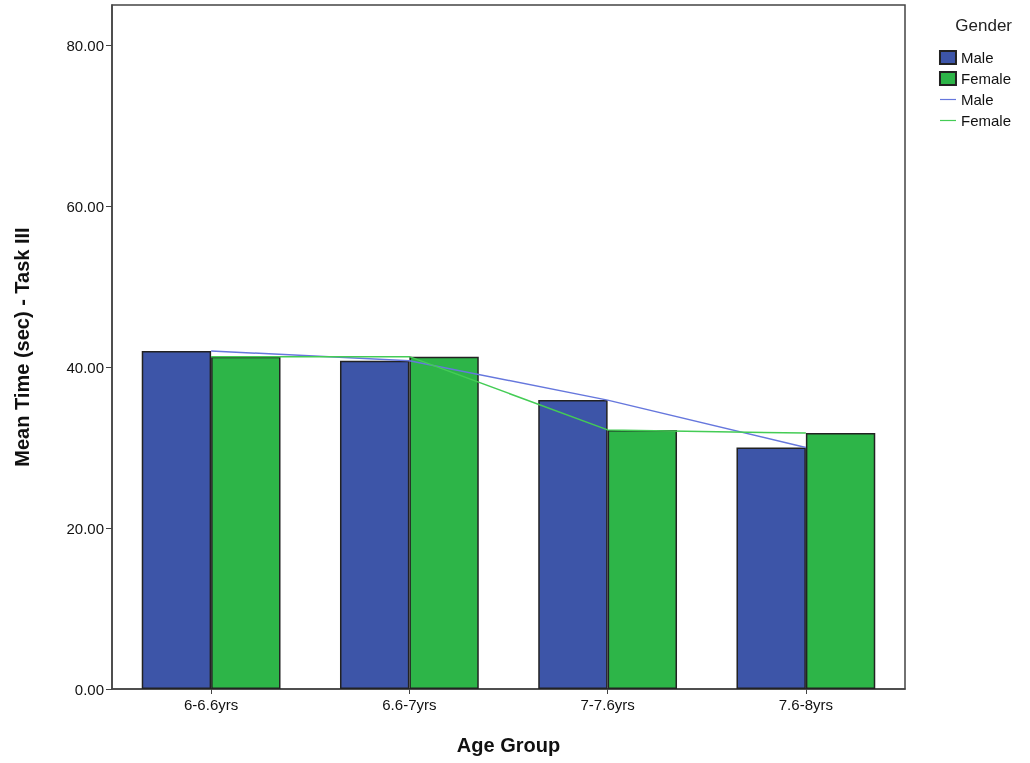 This screenshot has width=1030, height=763. Describe the element at coordinates (85, 206) in the screenshot. I see `y-tick-label: 60.00` at that location.